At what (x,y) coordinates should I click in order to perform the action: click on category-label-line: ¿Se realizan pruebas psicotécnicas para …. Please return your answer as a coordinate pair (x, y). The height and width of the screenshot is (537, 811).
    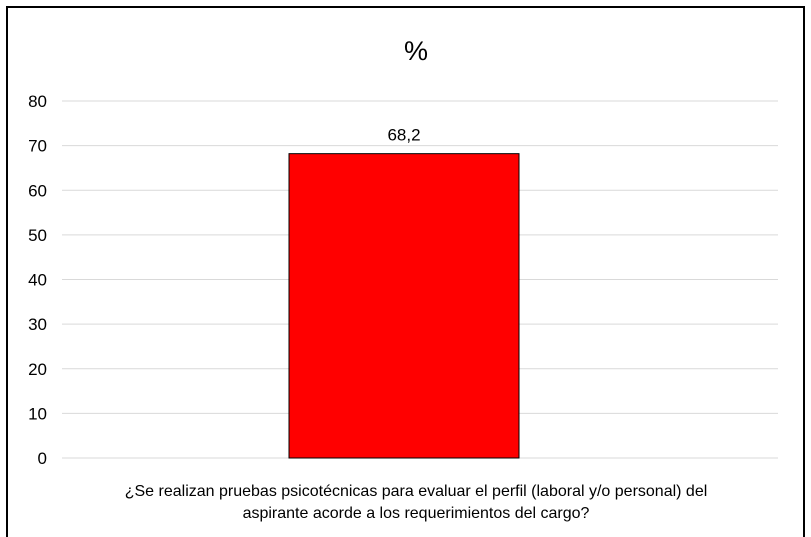
    Looking at the image, I should click on (416, 491).